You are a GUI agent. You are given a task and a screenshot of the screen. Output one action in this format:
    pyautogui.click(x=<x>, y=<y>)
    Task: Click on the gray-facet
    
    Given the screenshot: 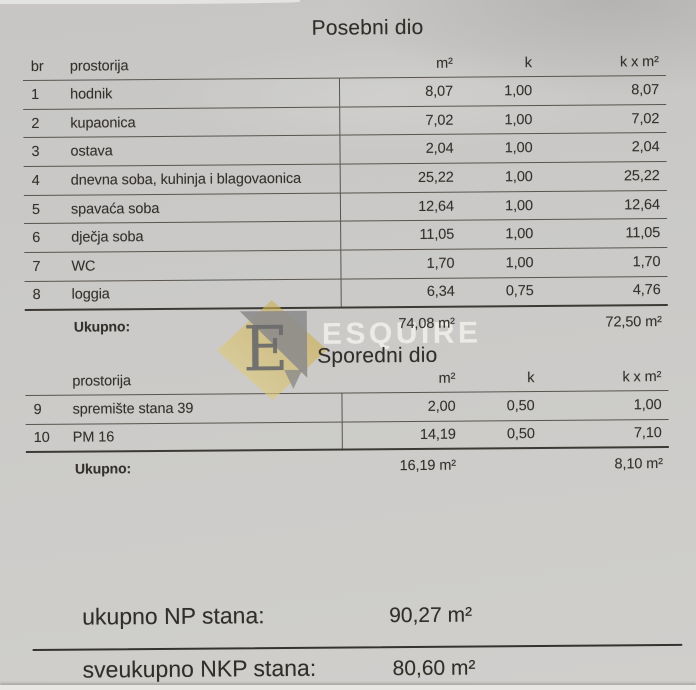 What is the action you would take?
    pyautogui.click(x=273, y=344)
    